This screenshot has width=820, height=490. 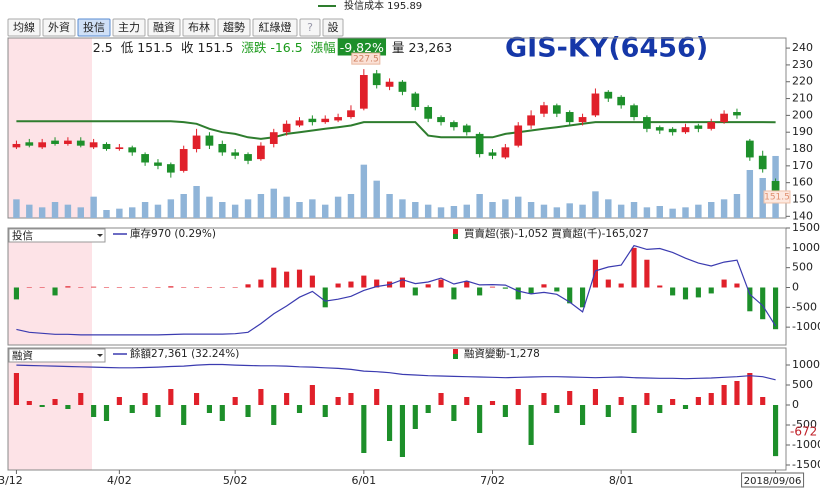 I want to click on last-price-label: 151.5, so click(x=777, y=197).